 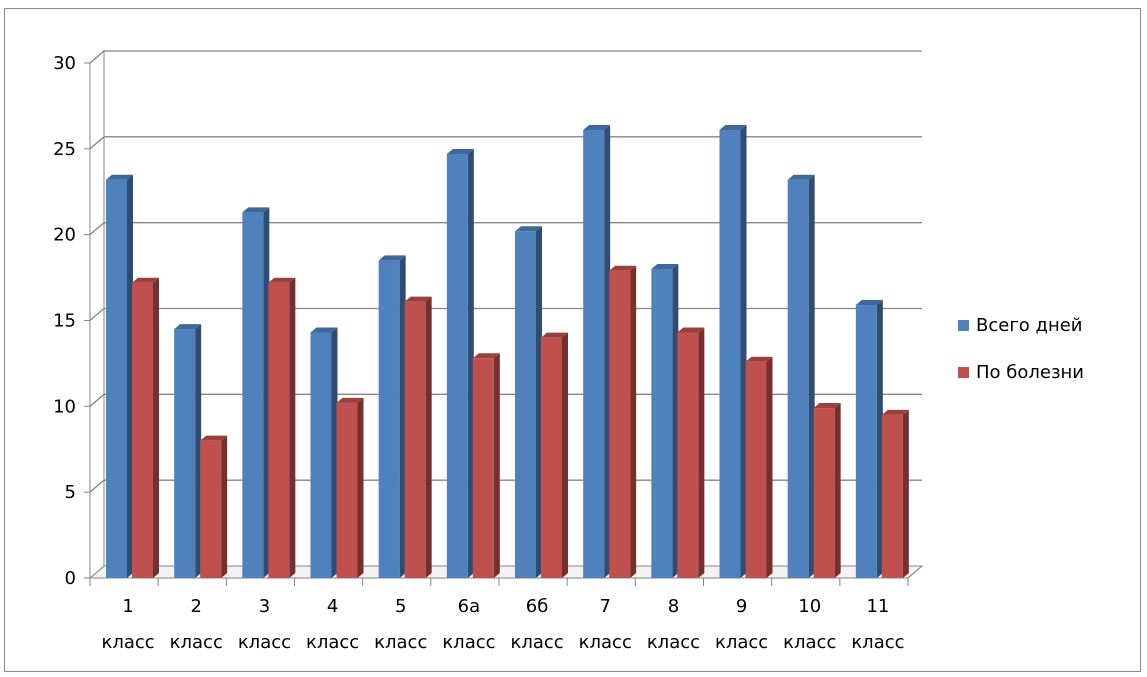 What do you see at coordinates (196, 606) in the screenshot?
I see `x-tick-label-number: 2` at bounding box center [196, 606].